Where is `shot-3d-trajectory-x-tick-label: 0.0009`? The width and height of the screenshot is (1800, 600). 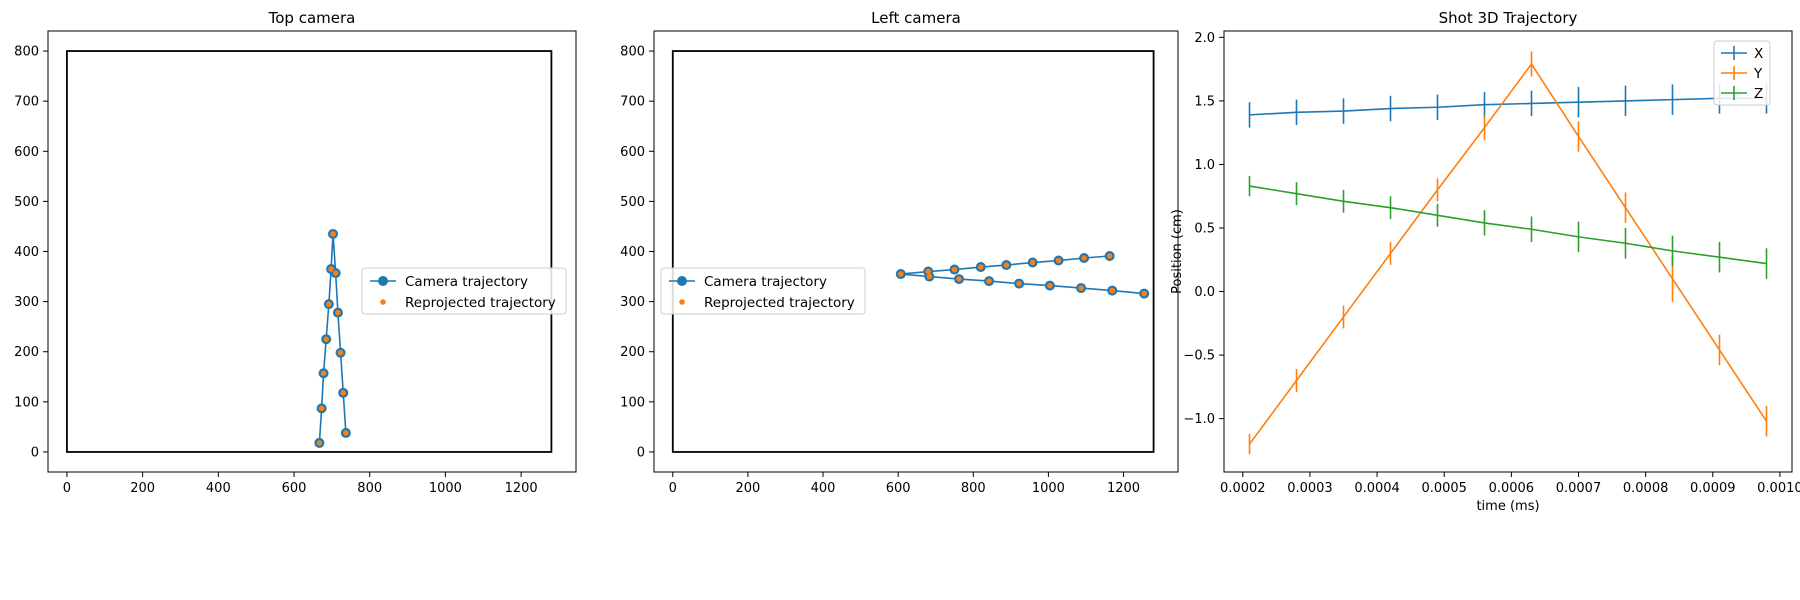 shot-3d-trajectory-x-tick-label: 0.0009 is located at coordinates (1713, 488).